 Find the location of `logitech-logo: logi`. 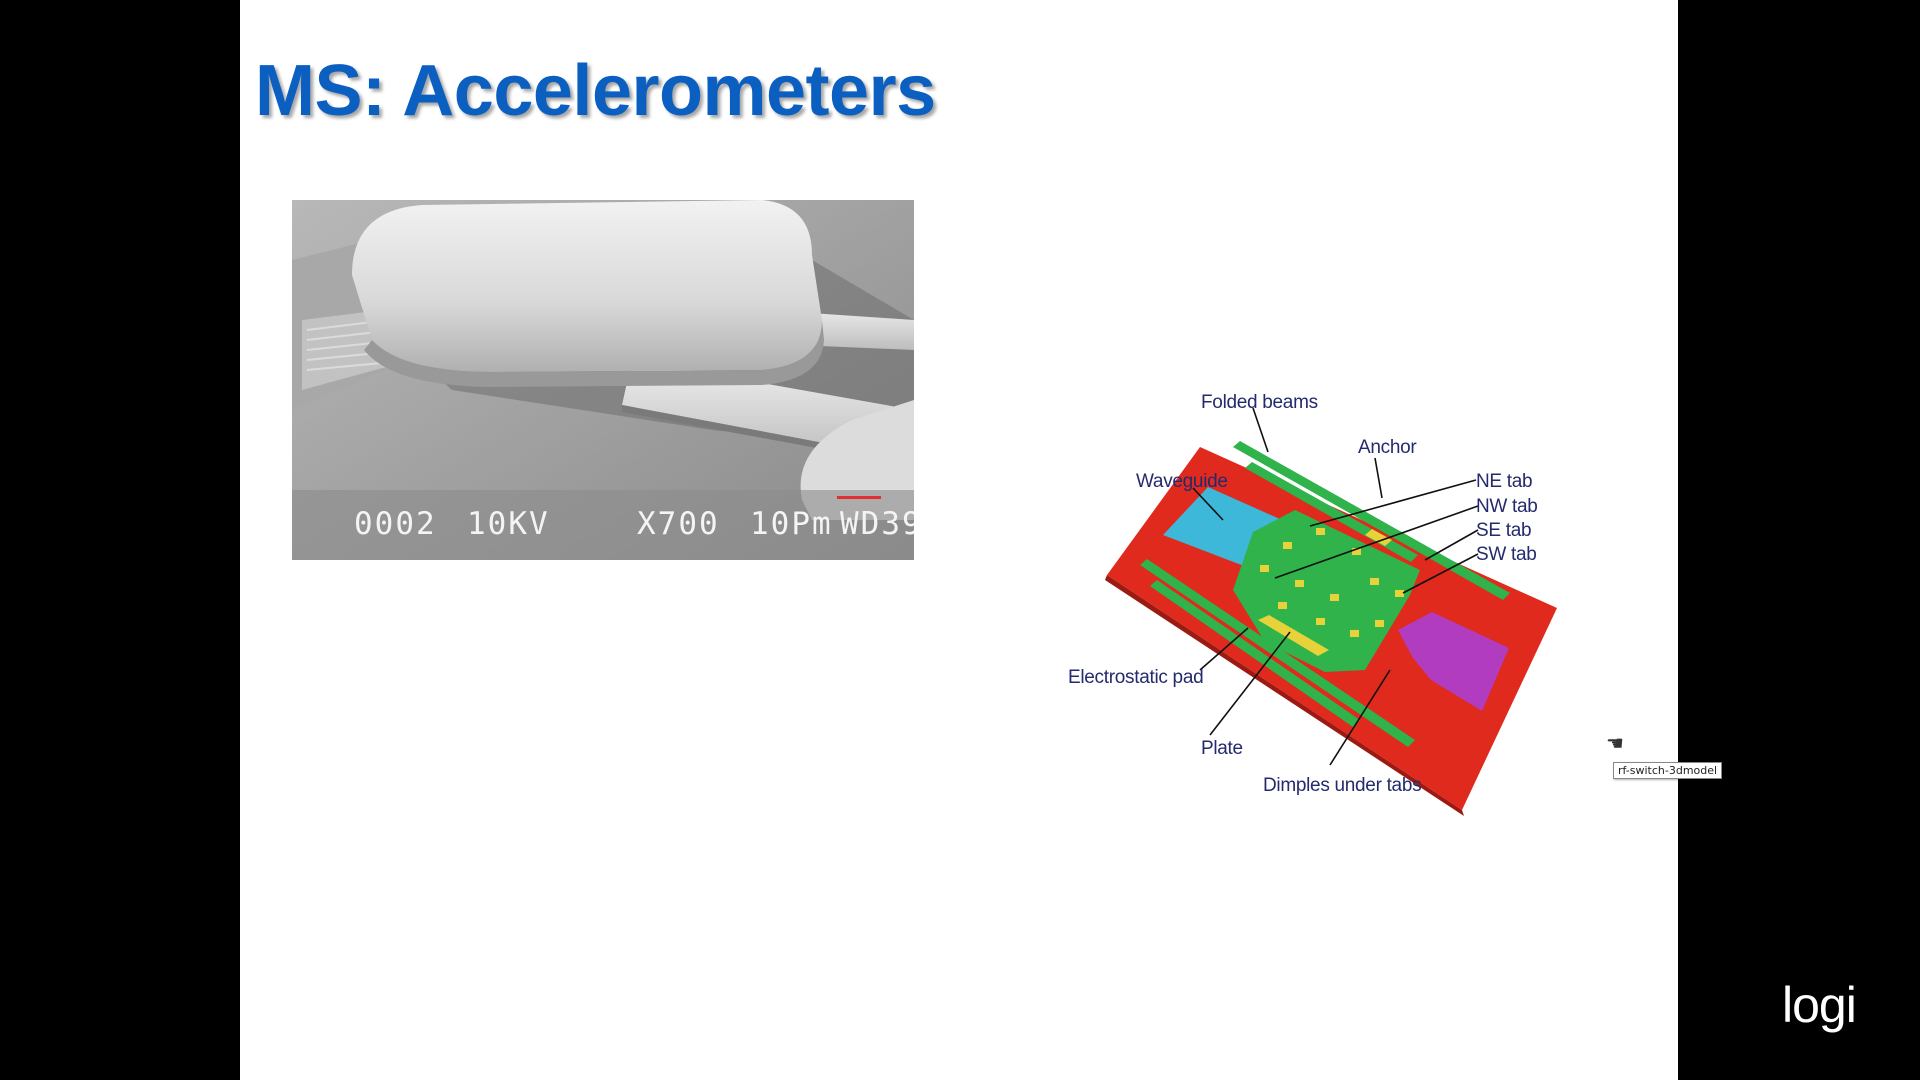

logitech-logo: logi is located at coordinates (1819, 1005).